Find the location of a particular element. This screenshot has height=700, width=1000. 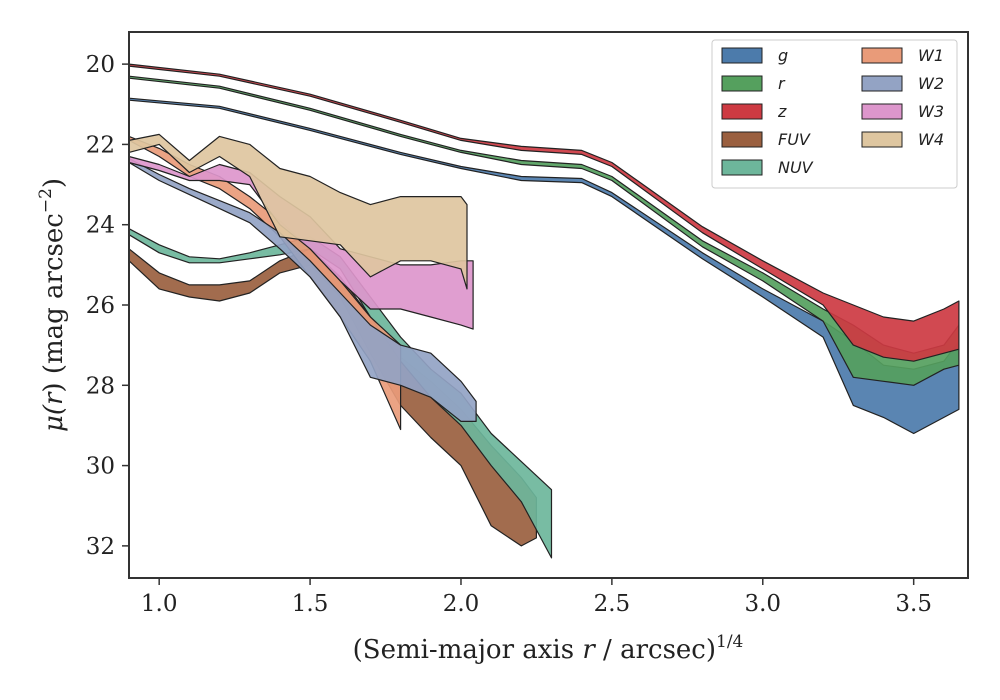

y-tick-label: 22 is located at coordinates (100, 145).